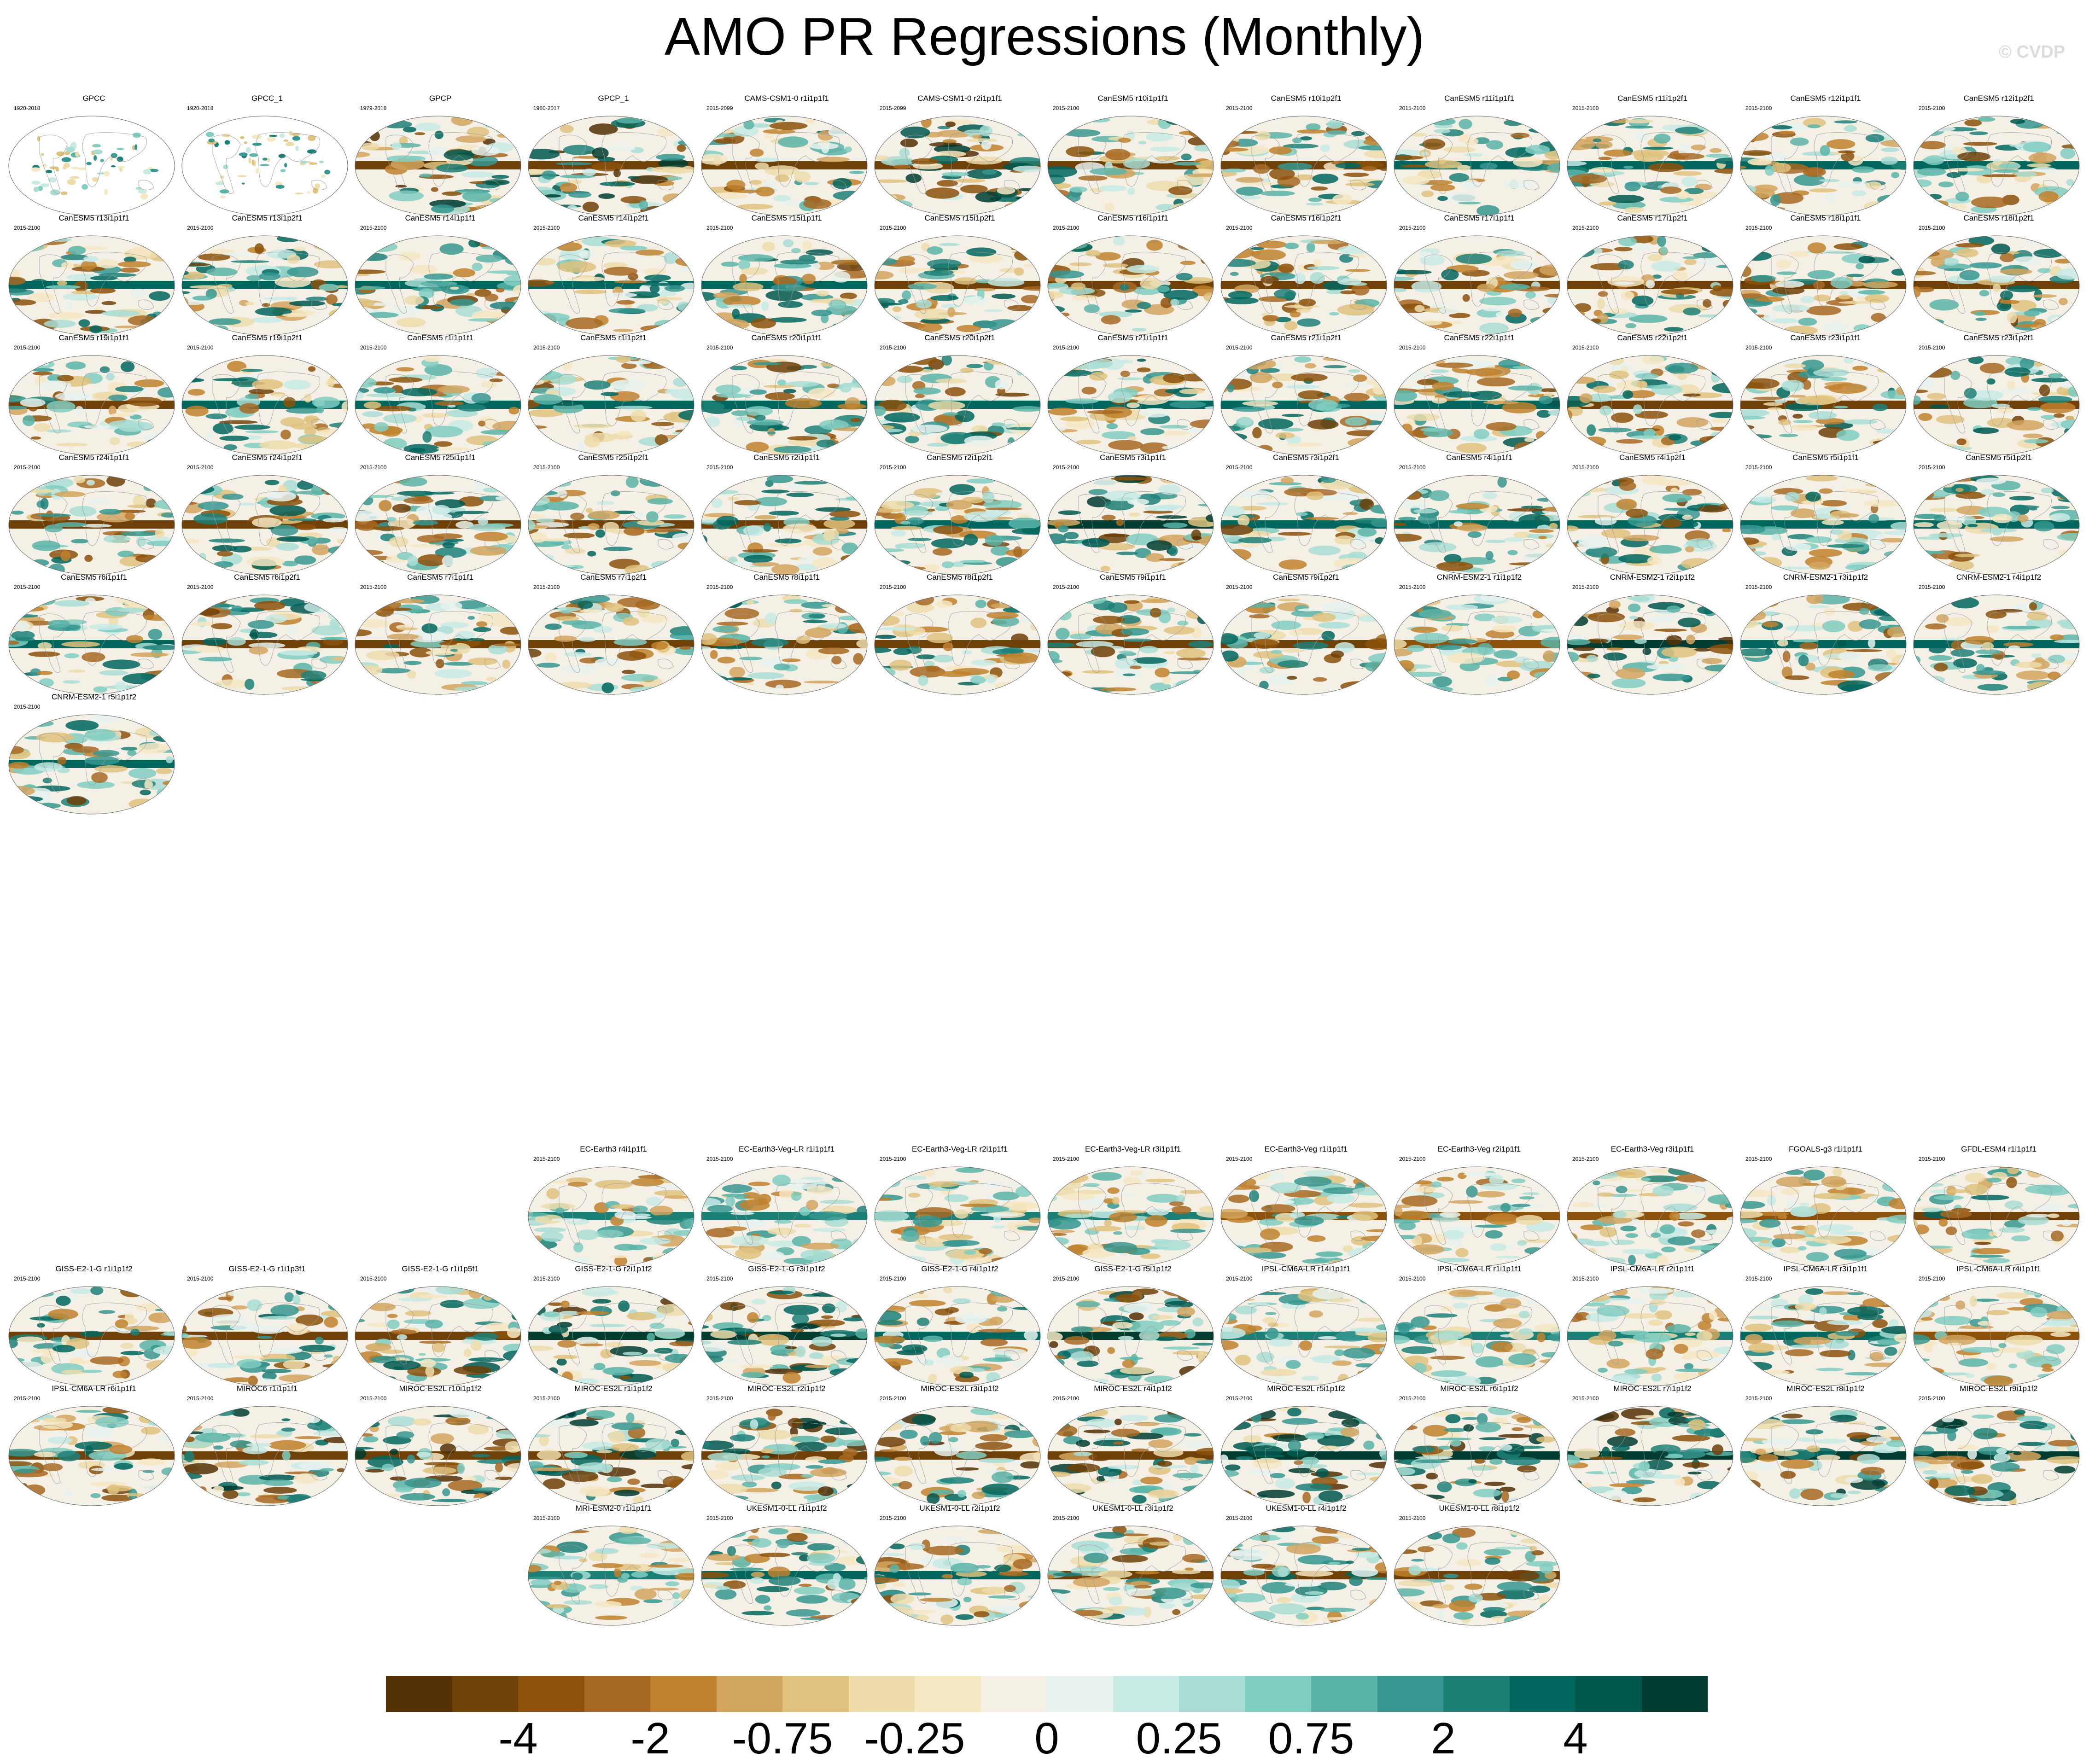 This screenshot has height=1764, width=2089. Describe the element at coordinates (440, 577) in the screenshot. I see `panel-title: CanESM5 r7i1p1f1` at that location.